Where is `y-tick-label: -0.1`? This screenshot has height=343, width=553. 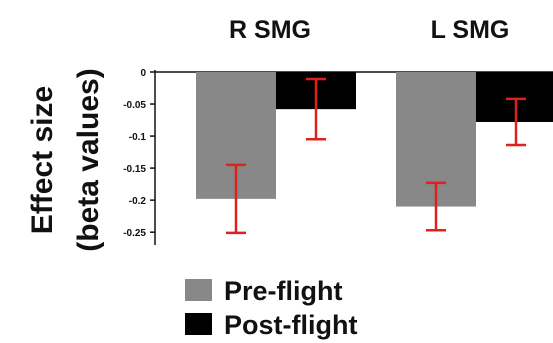
y-tick-label: -0.1 is located at coordinates (138, 137).